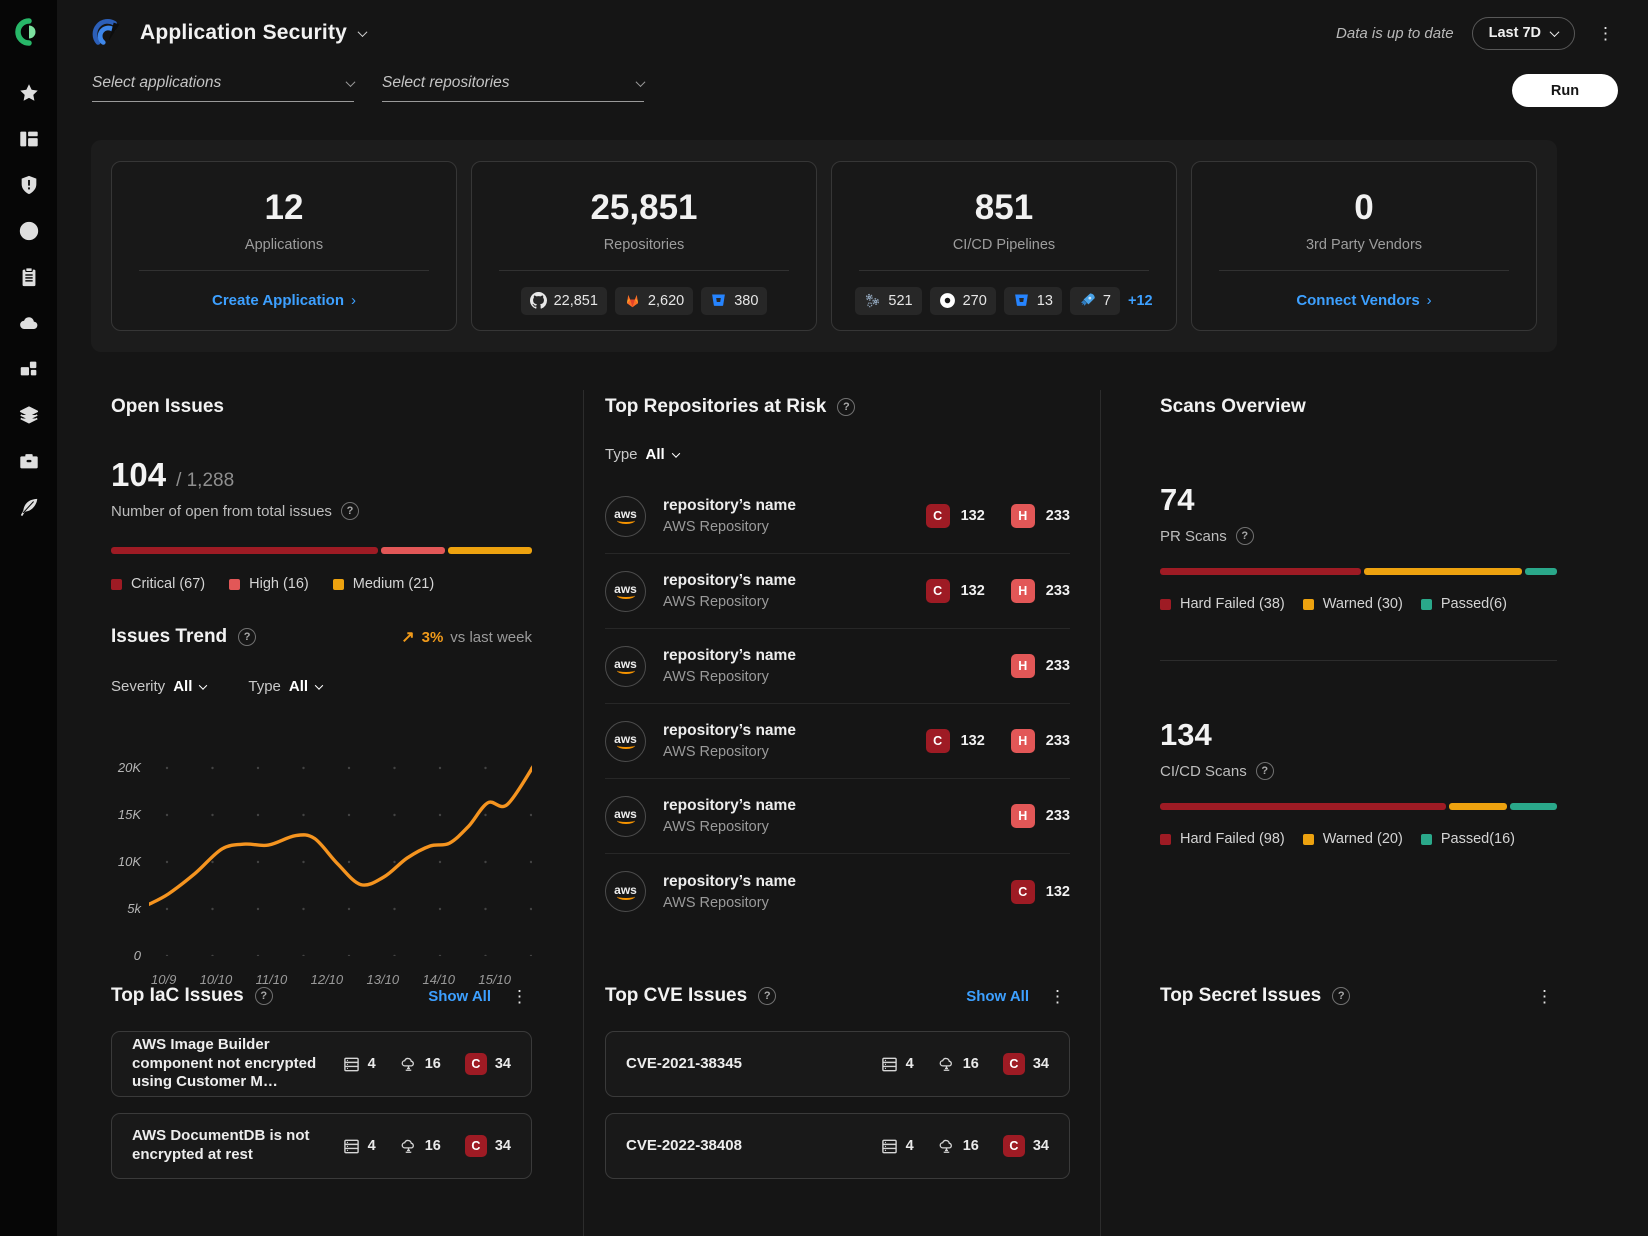  What do you see at coordinates (284, 245) in the screenshot?
I see `applications-label: Applications` at bounding box center [284, 245].